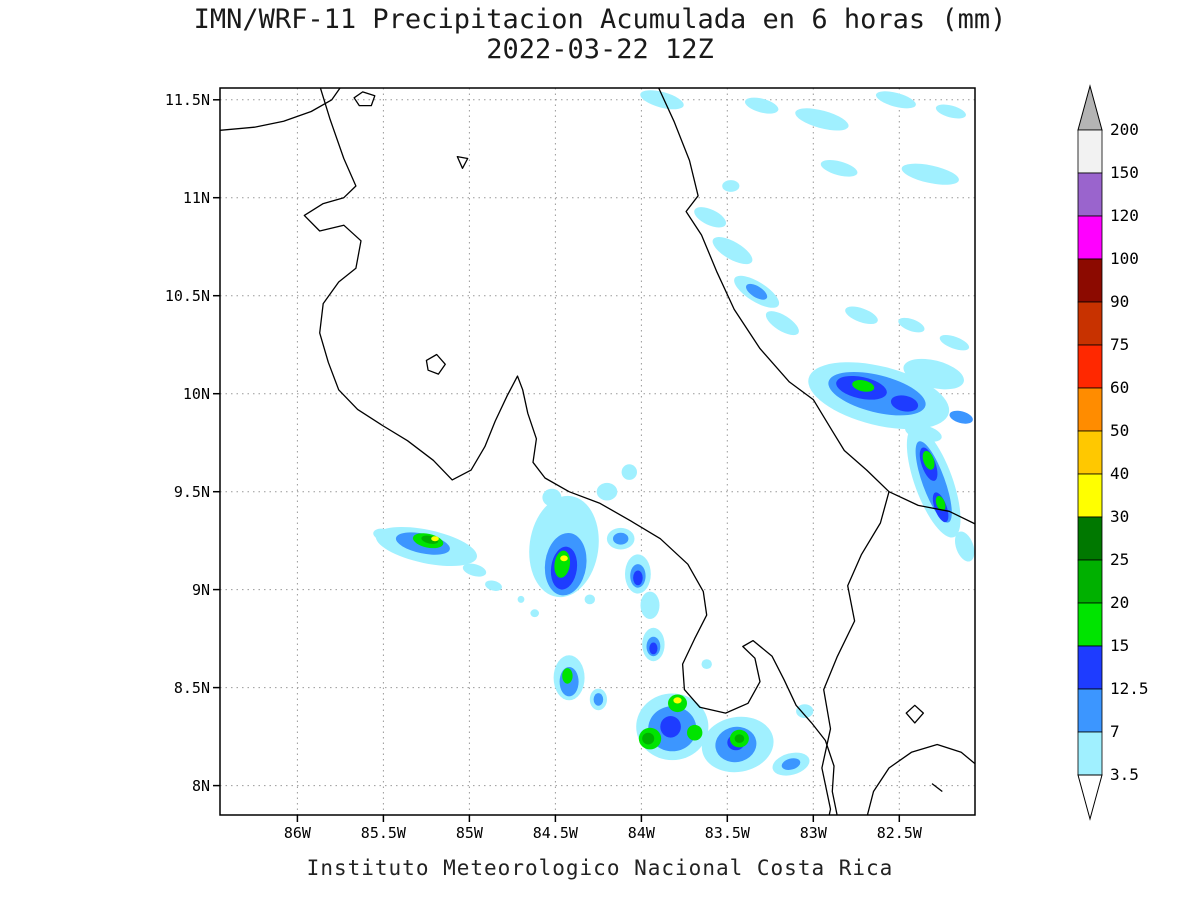 The image size is (1200, 900). Describe the element at coordinates (1120, 602) in the screenshot. I see `colorbar-label: 20` at that location.